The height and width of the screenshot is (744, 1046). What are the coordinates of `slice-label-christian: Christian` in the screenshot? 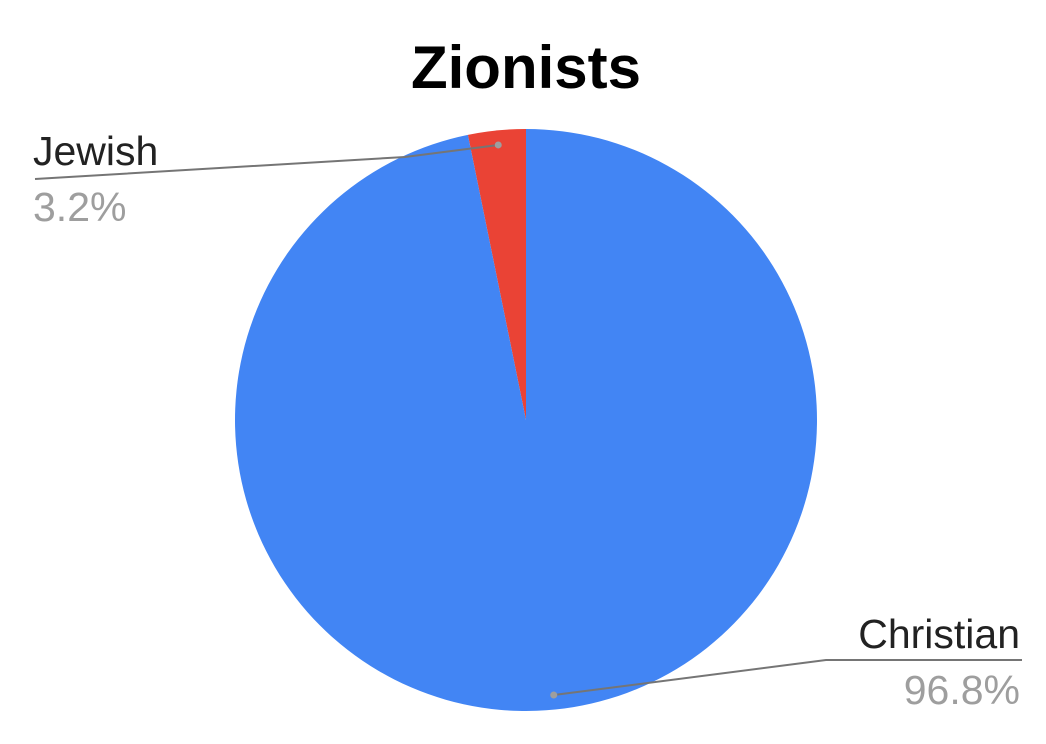 It's located at (939, 634).